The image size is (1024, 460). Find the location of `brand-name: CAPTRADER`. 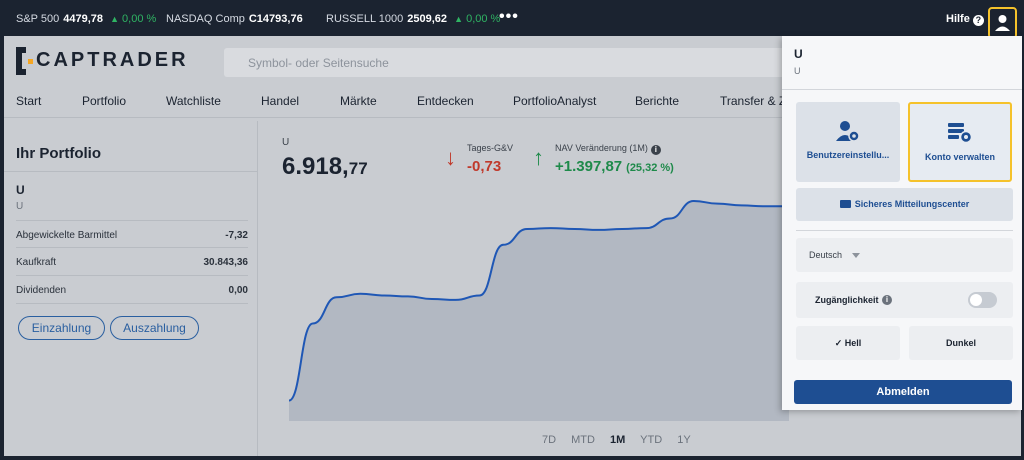

brand-name: CAPTRADER is located at coordinates (112, 60).